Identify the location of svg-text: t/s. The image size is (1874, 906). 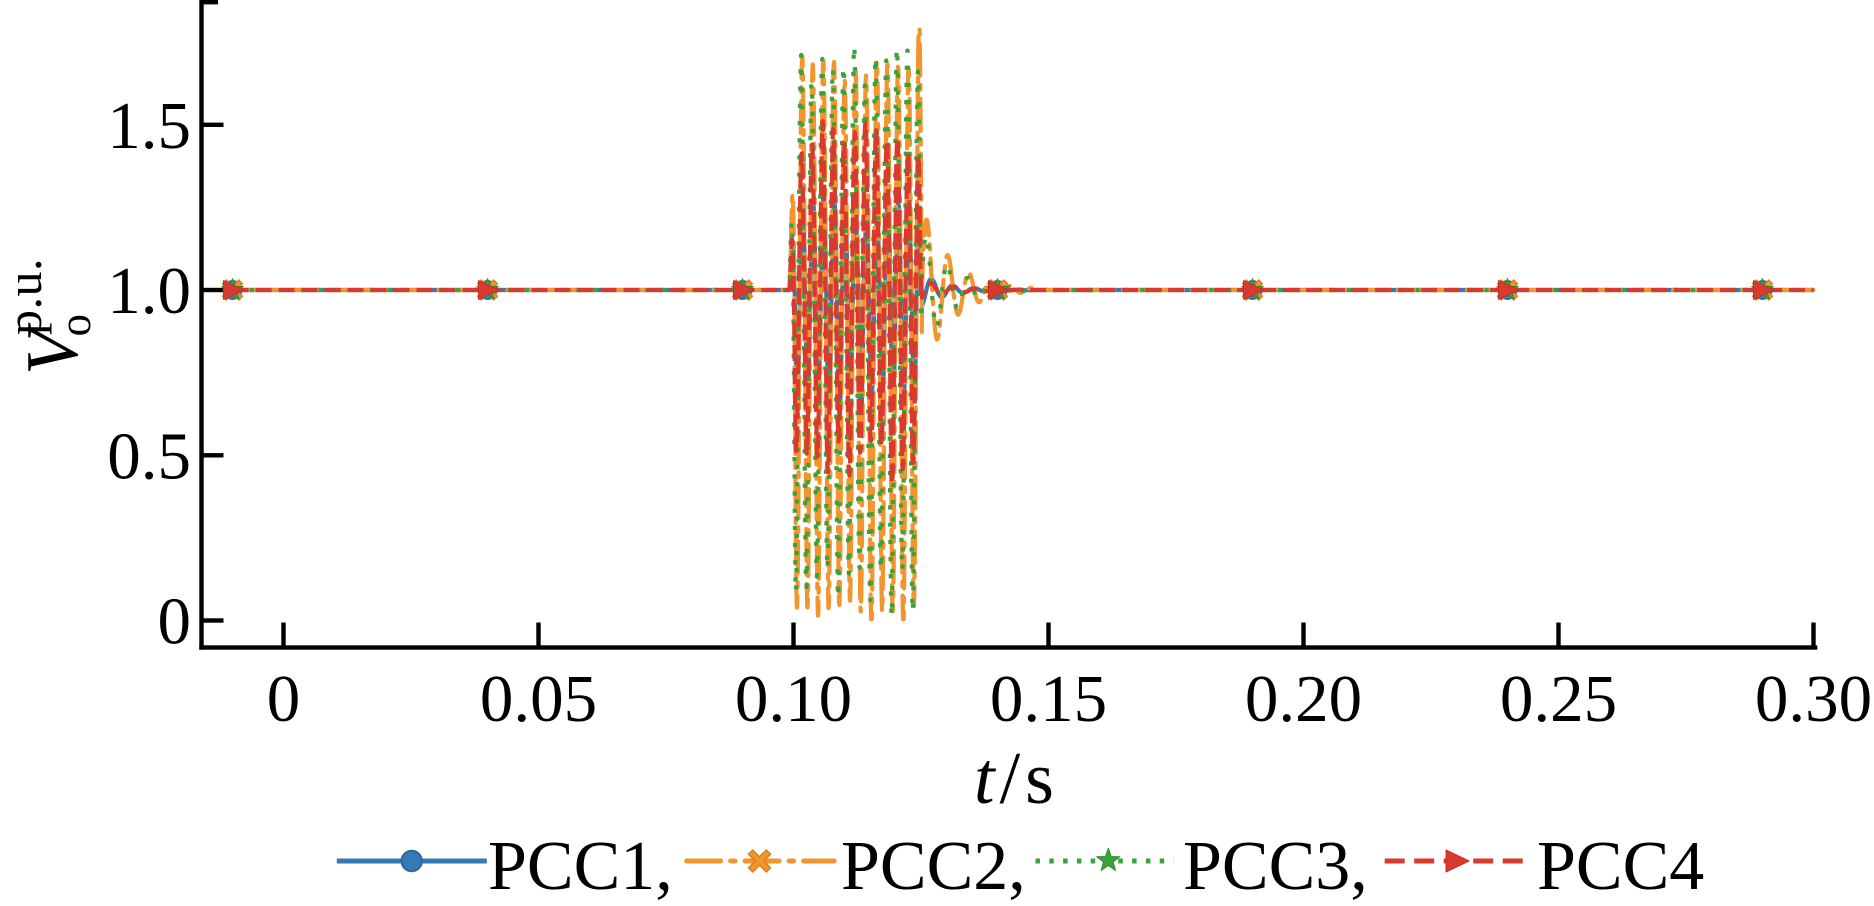
(1014, 779).